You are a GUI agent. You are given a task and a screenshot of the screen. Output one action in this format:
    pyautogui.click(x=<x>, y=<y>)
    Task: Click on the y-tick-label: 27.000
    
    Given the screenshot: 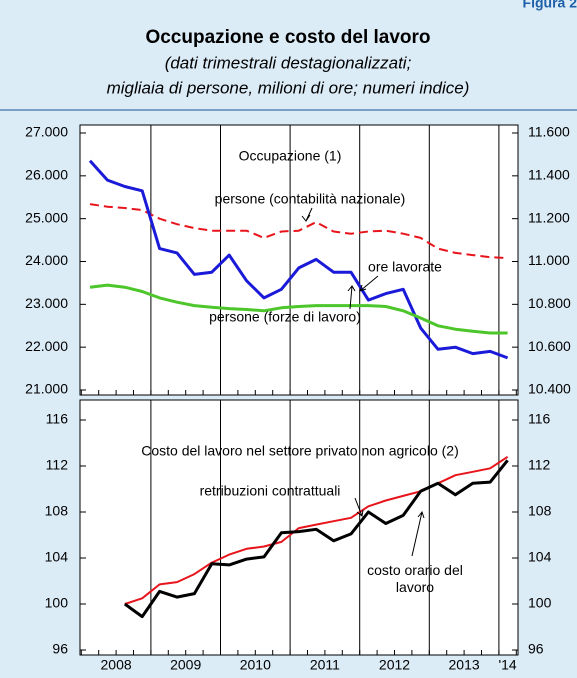 What is the action you would take?
    pyautogui.click(x=46, y=132)
    